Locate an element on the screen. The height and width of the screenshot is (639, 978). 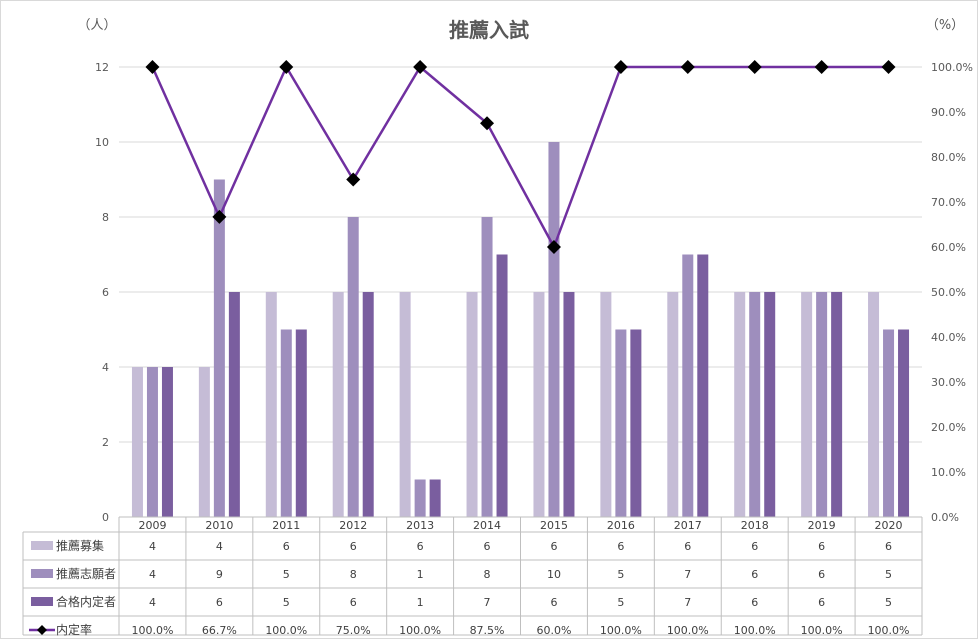
category-label: 2018 is located at coordinates (755, 525).